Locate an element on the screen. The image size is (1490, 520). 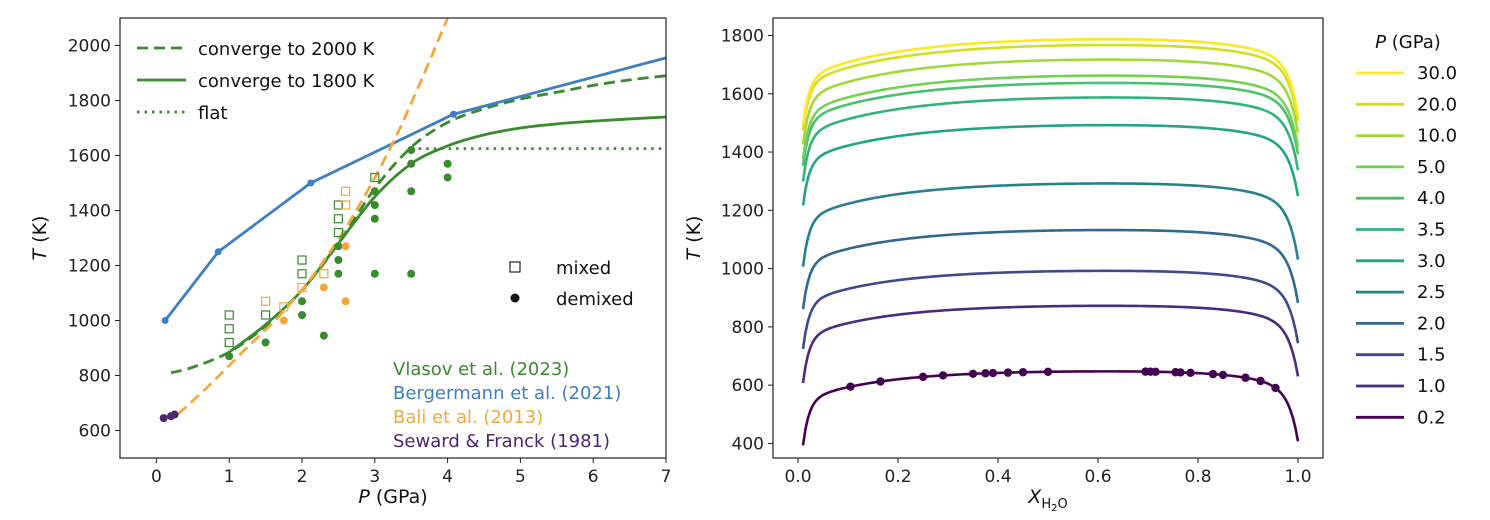
citation-seward: Seward & Franck (1981) is located at coordinates (501, 441).